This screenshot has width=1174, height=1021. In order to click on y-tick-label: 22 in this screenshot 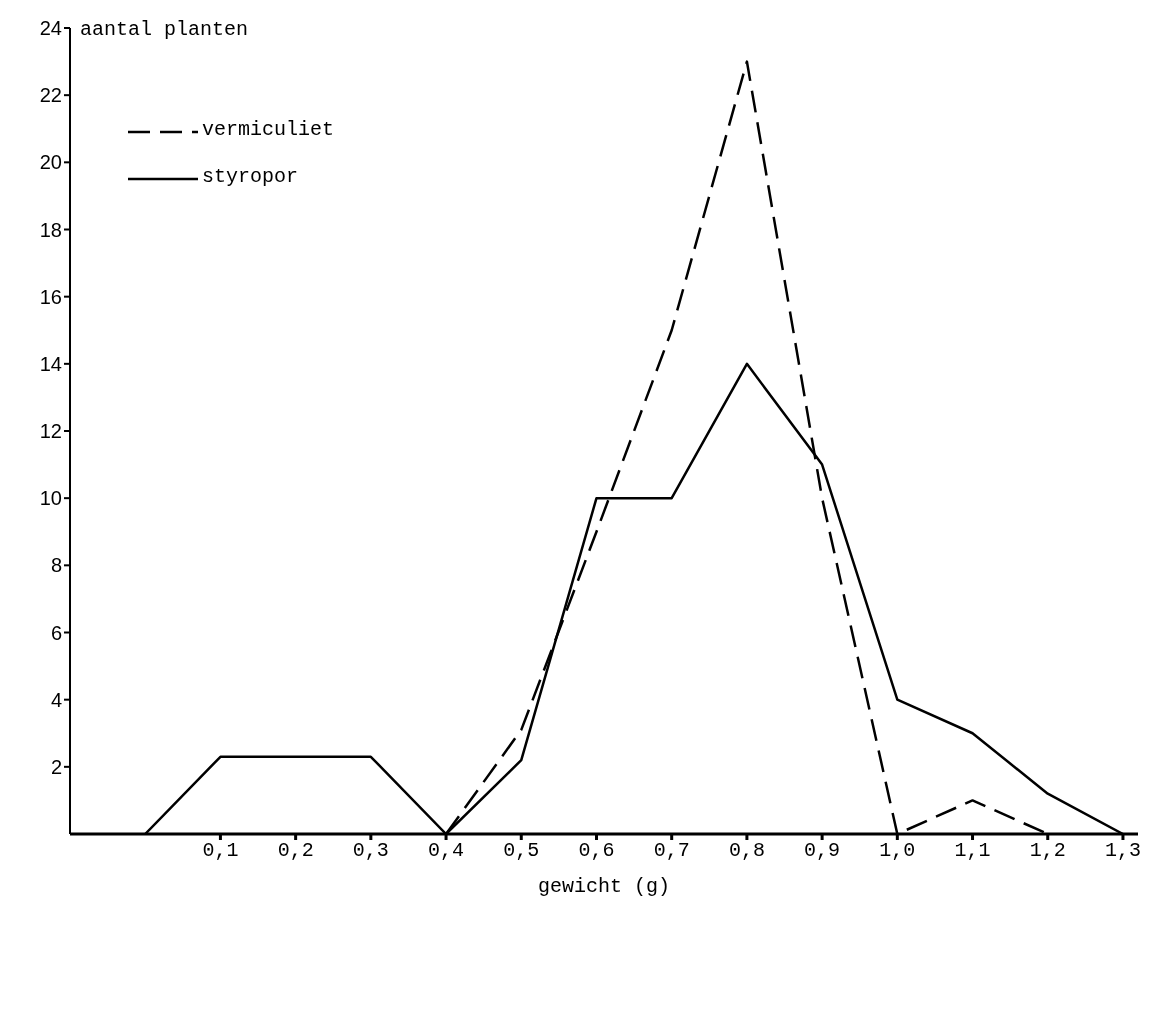, I will do `click(50, 95)`.